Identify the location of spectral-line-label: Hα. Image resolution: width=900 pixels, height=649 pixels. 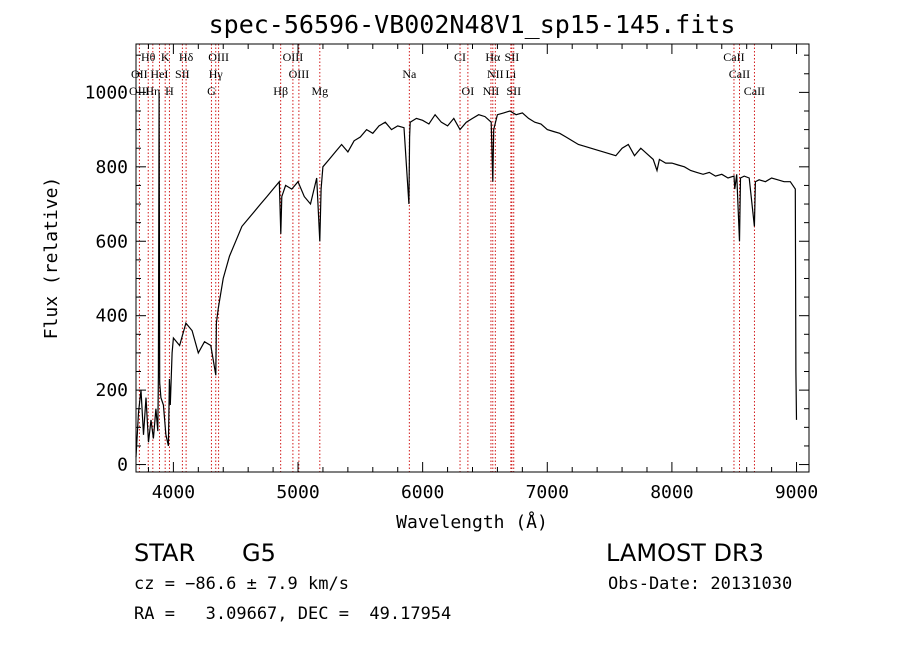
(493, 57).